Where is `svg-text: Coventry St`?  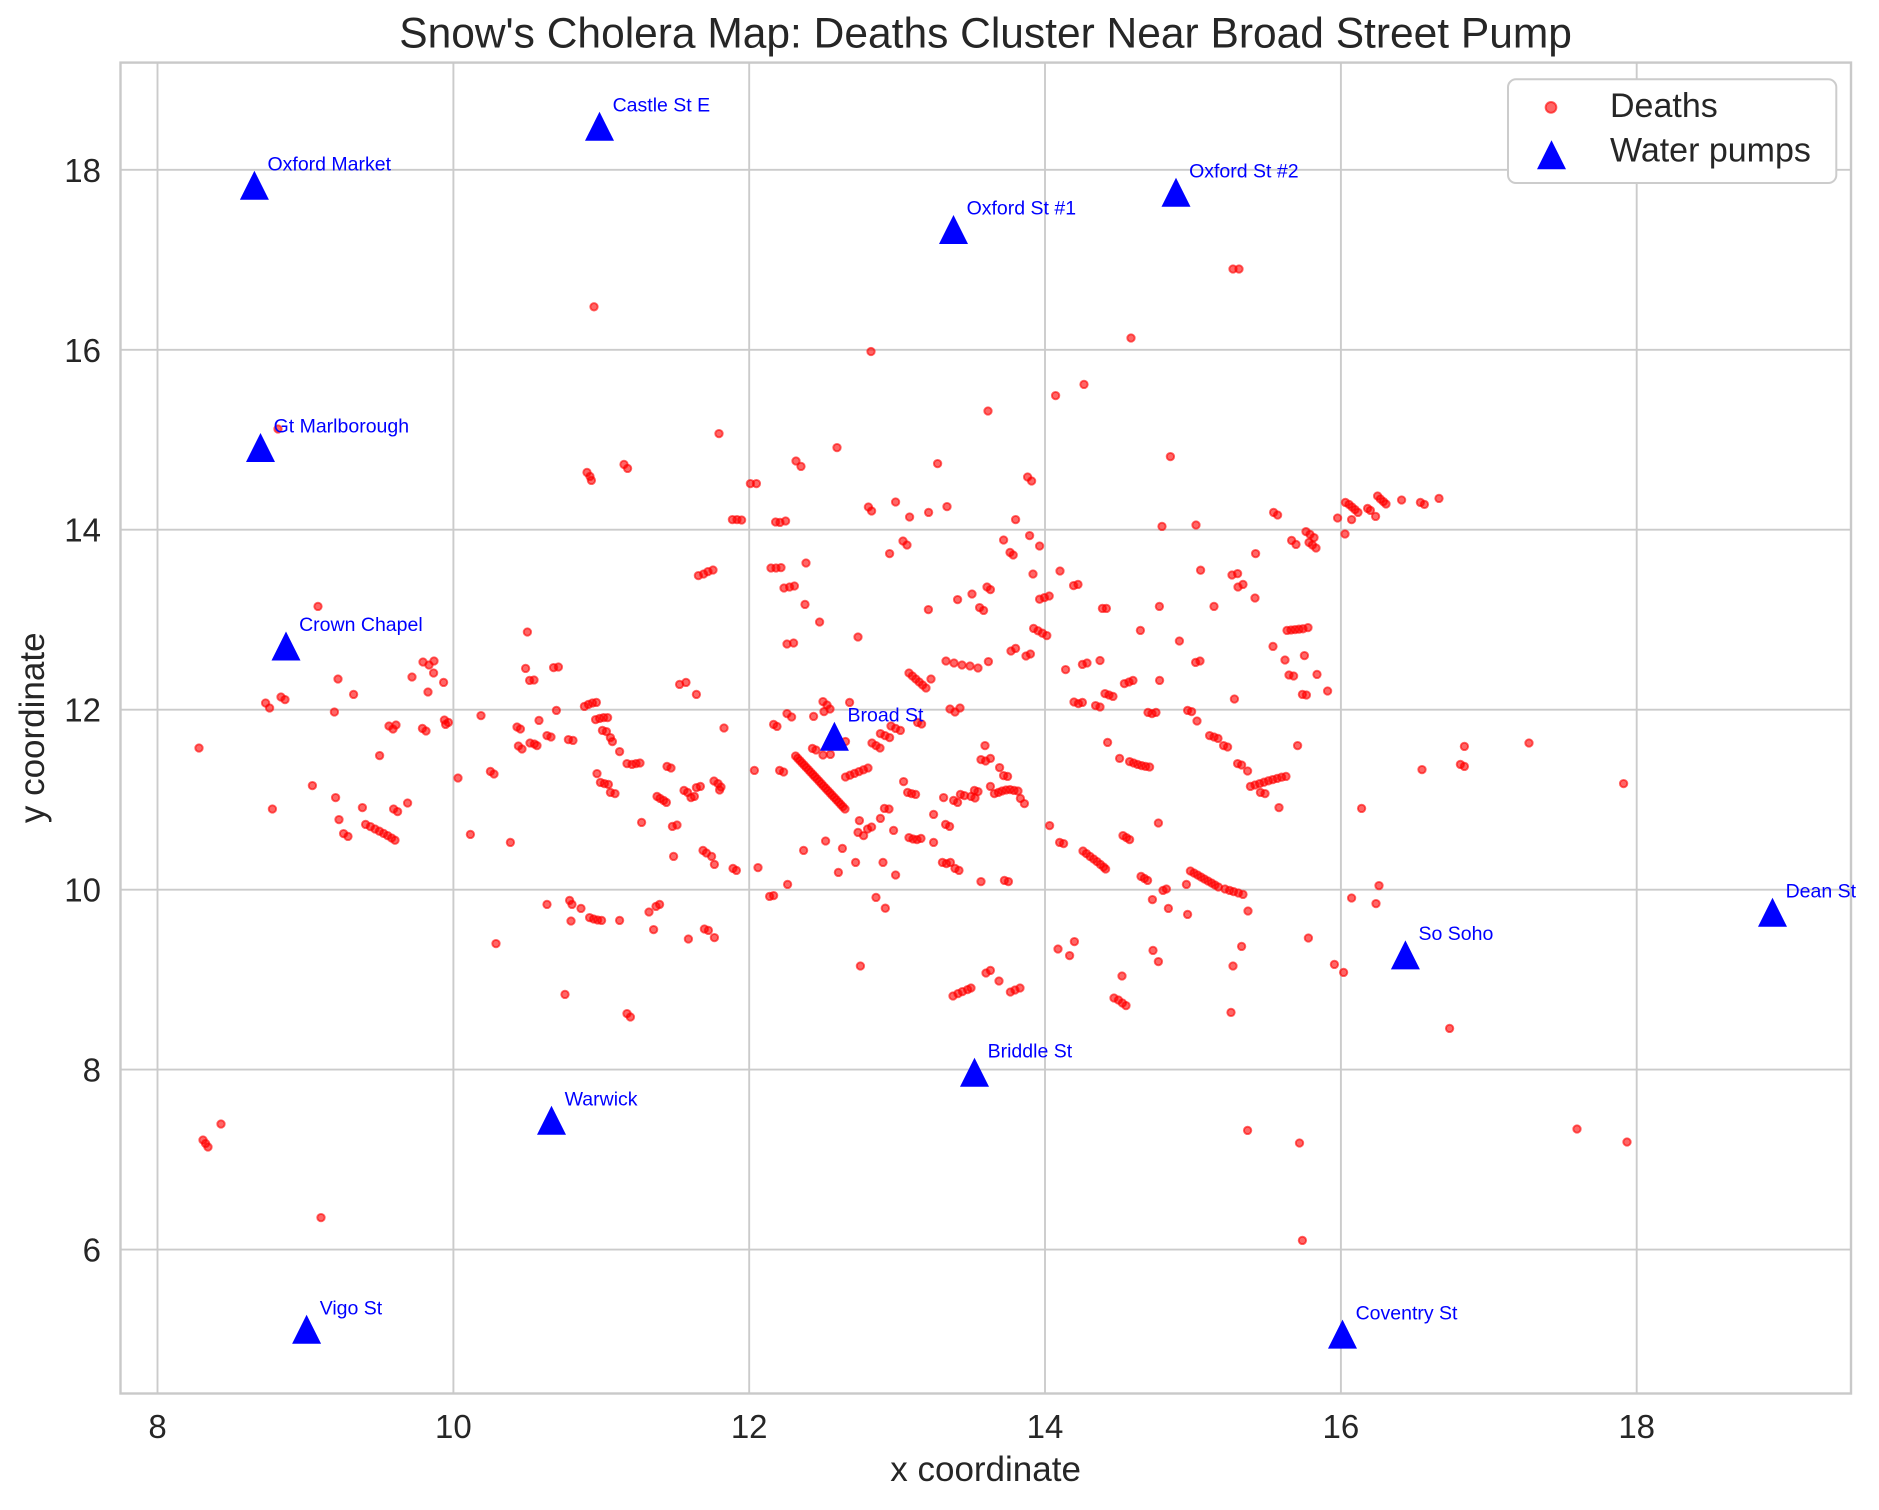 svg-text: Coventry St is located at coordinates (1407, 1313).